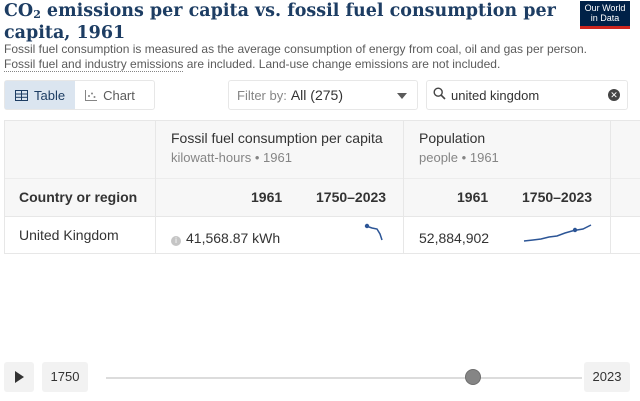 The image size is (640, 401). I want to click on filter-value: All (275), so click(316, 95).